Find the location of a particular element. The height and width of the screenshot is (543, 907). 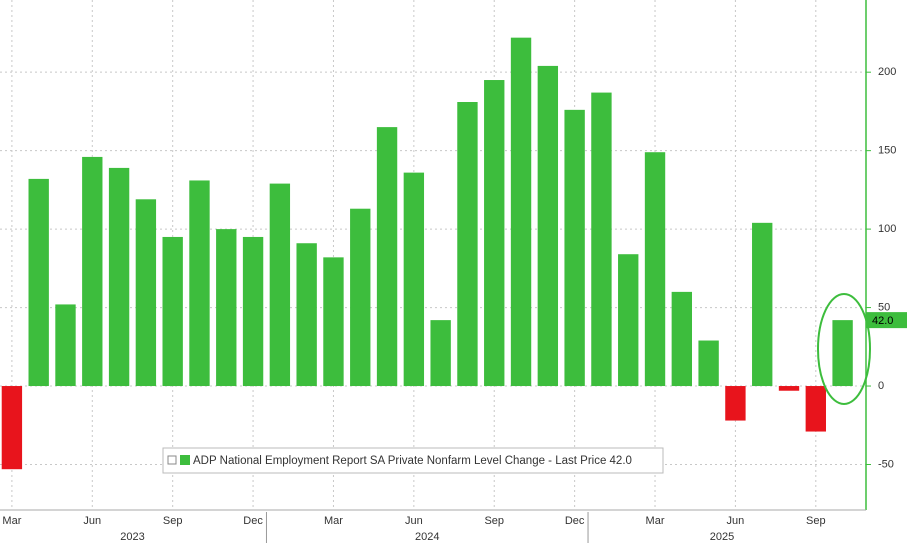

legend-swatch is located at coordinates (185, 460).